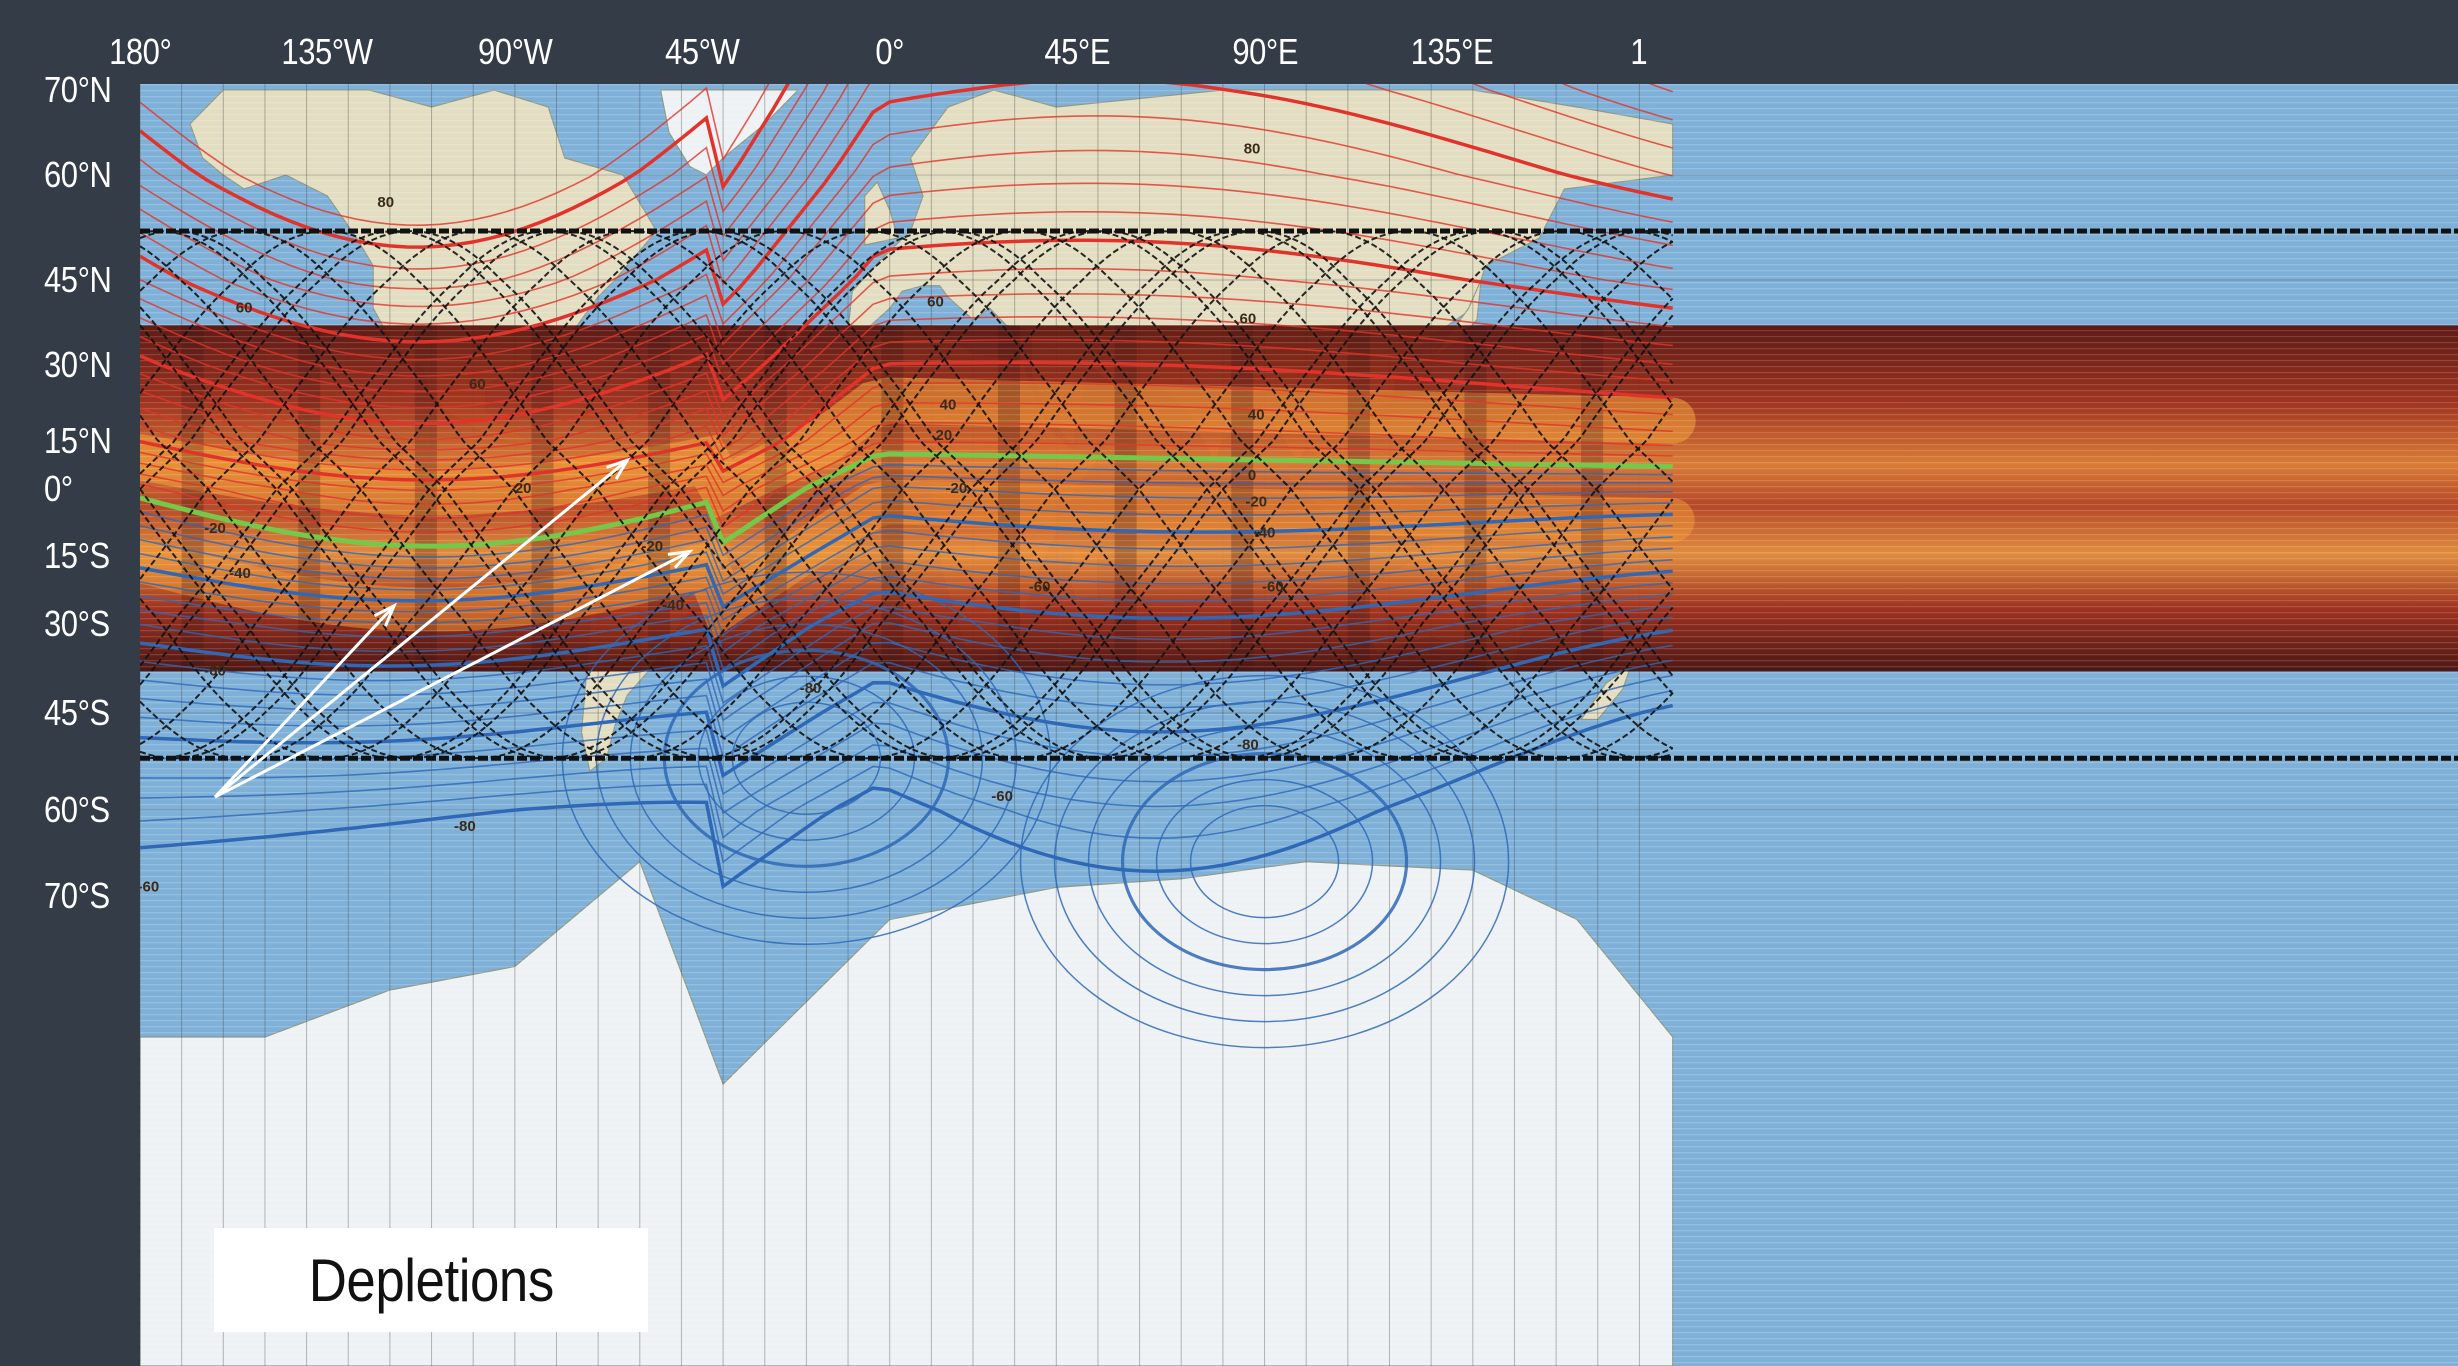 Image resolution: width=2458 pixels, height=1366 pixels. What do you see at coordinates (78, 89) in the screenshot?
I see `latitude-label: 70°N` at bounding box center [78, 89].